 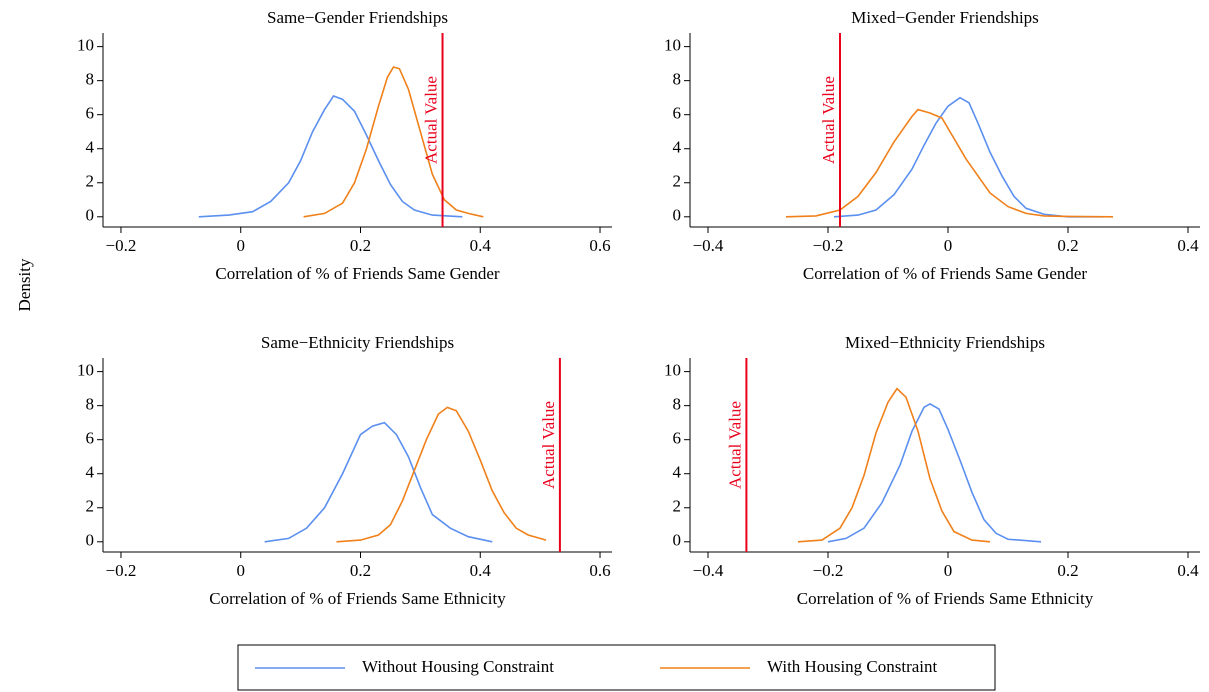 What do you see at coordinates (24, 284) in the screenshot?
I see `y-axis-label: Density` at bounding box center [24, 284].